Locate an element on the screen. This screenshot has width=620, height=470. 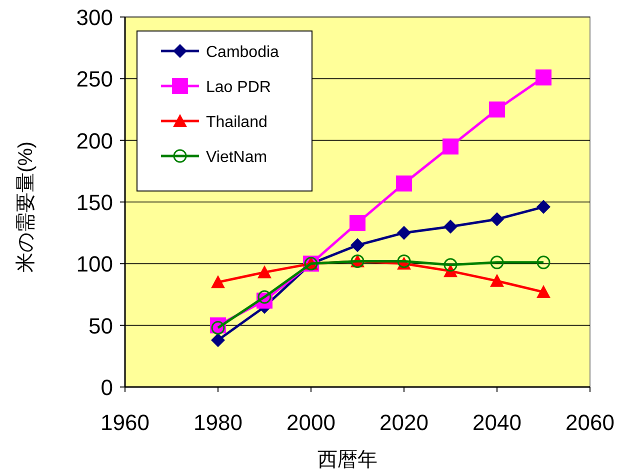
legend-label: Thailand is located at coordinates (237, 122).